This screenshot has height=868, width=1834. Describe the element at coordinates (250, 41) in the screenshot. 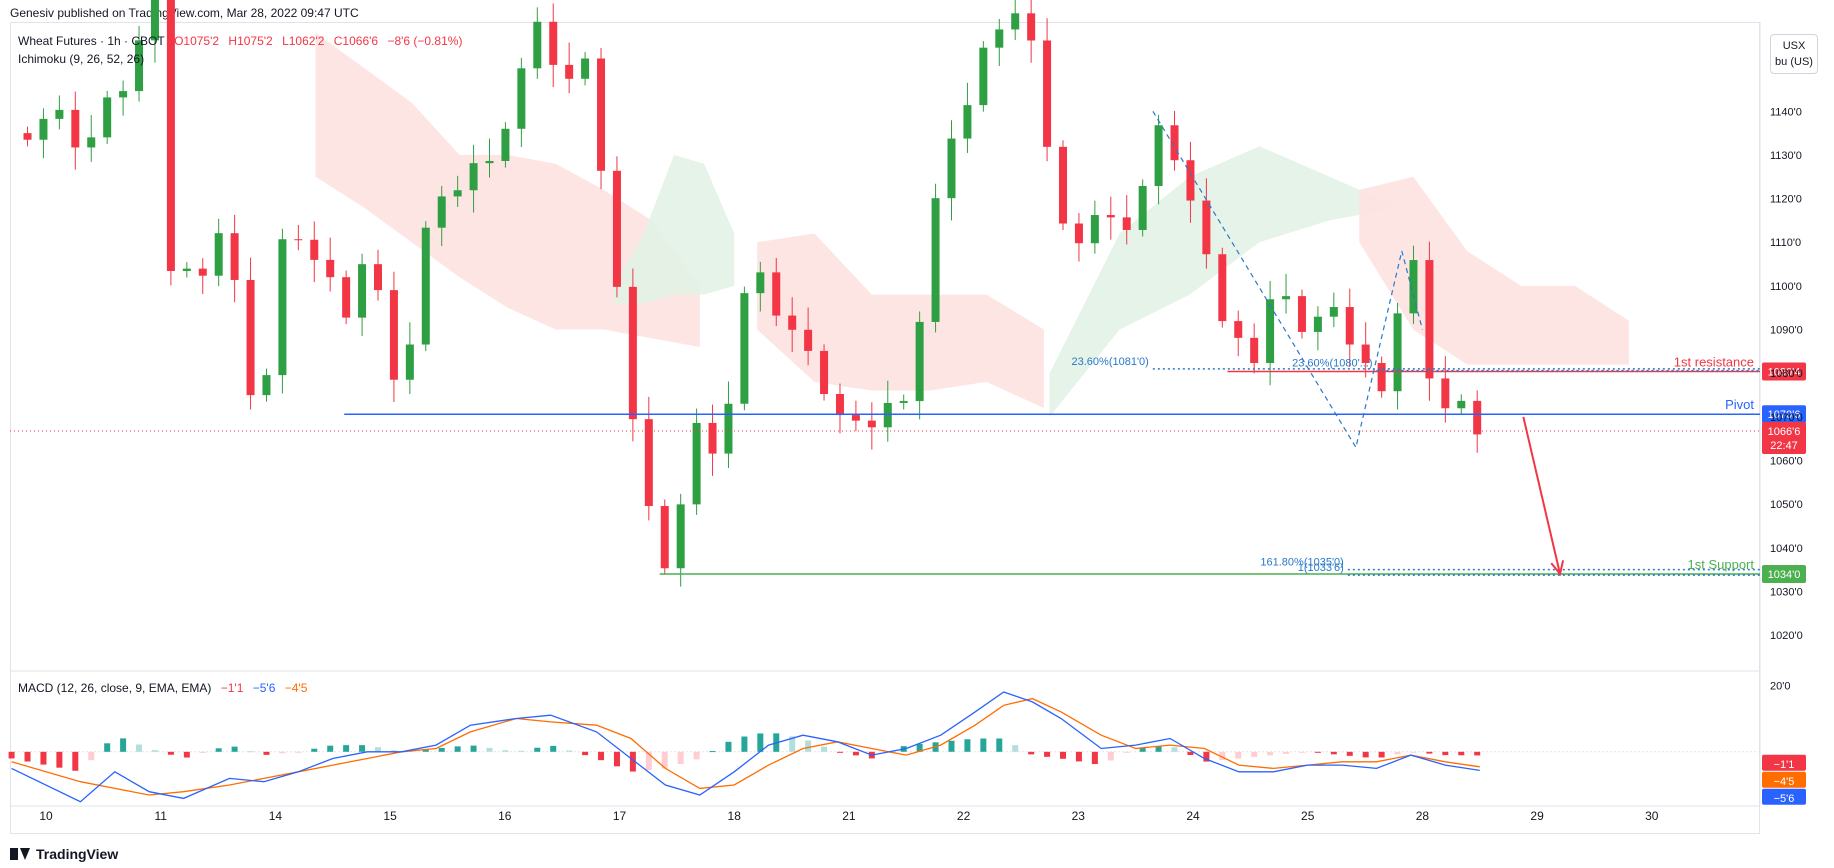

I see `high-value: H1075'2` at that location.